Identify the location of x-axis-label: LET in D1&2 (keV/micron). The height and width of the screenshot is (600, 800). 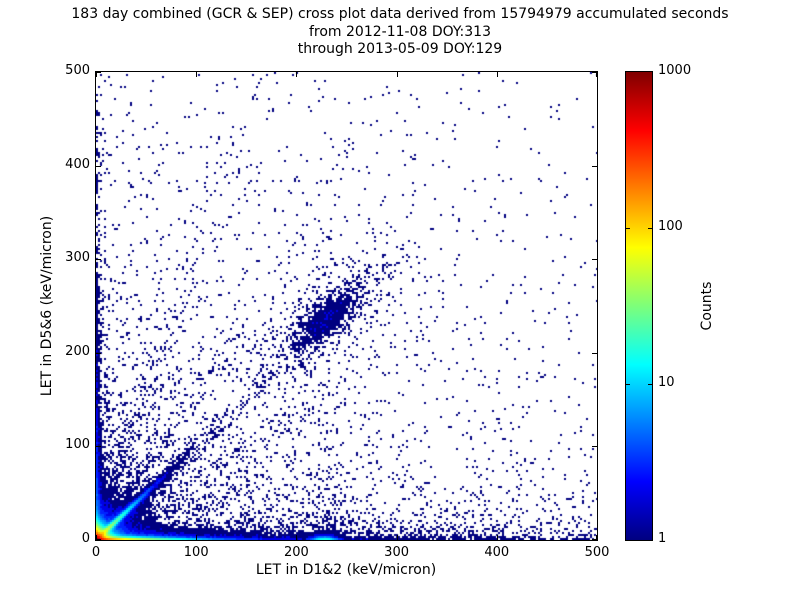
(346, 570).